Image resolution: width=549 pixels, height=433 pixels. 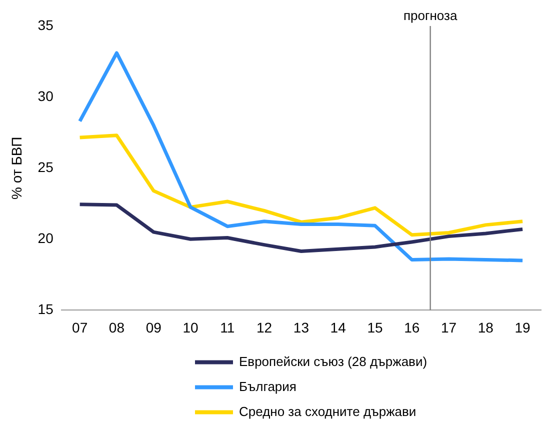 I want to click on legend-label: Европейски съюз (28 държави), so click(x=333, y=361).